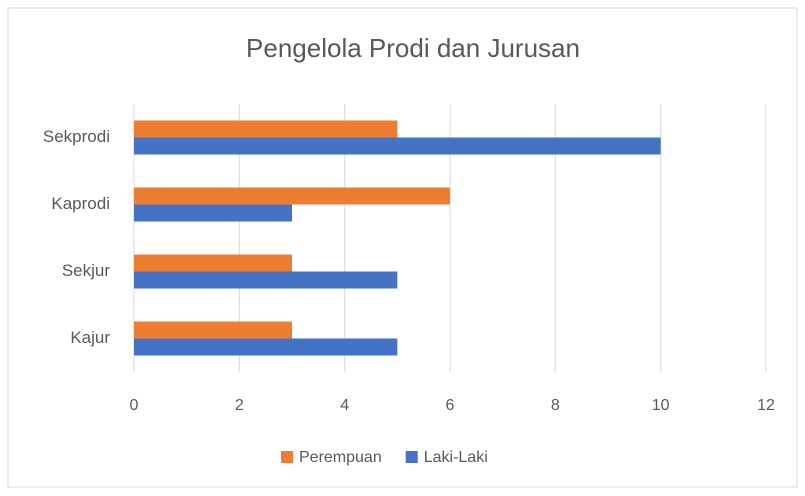 The height and width of the screenshot is (496, 805). Describe the element at coordinates (76, 136) in the screenshot. I see `y-tick-label: Sekprodi` at that location.